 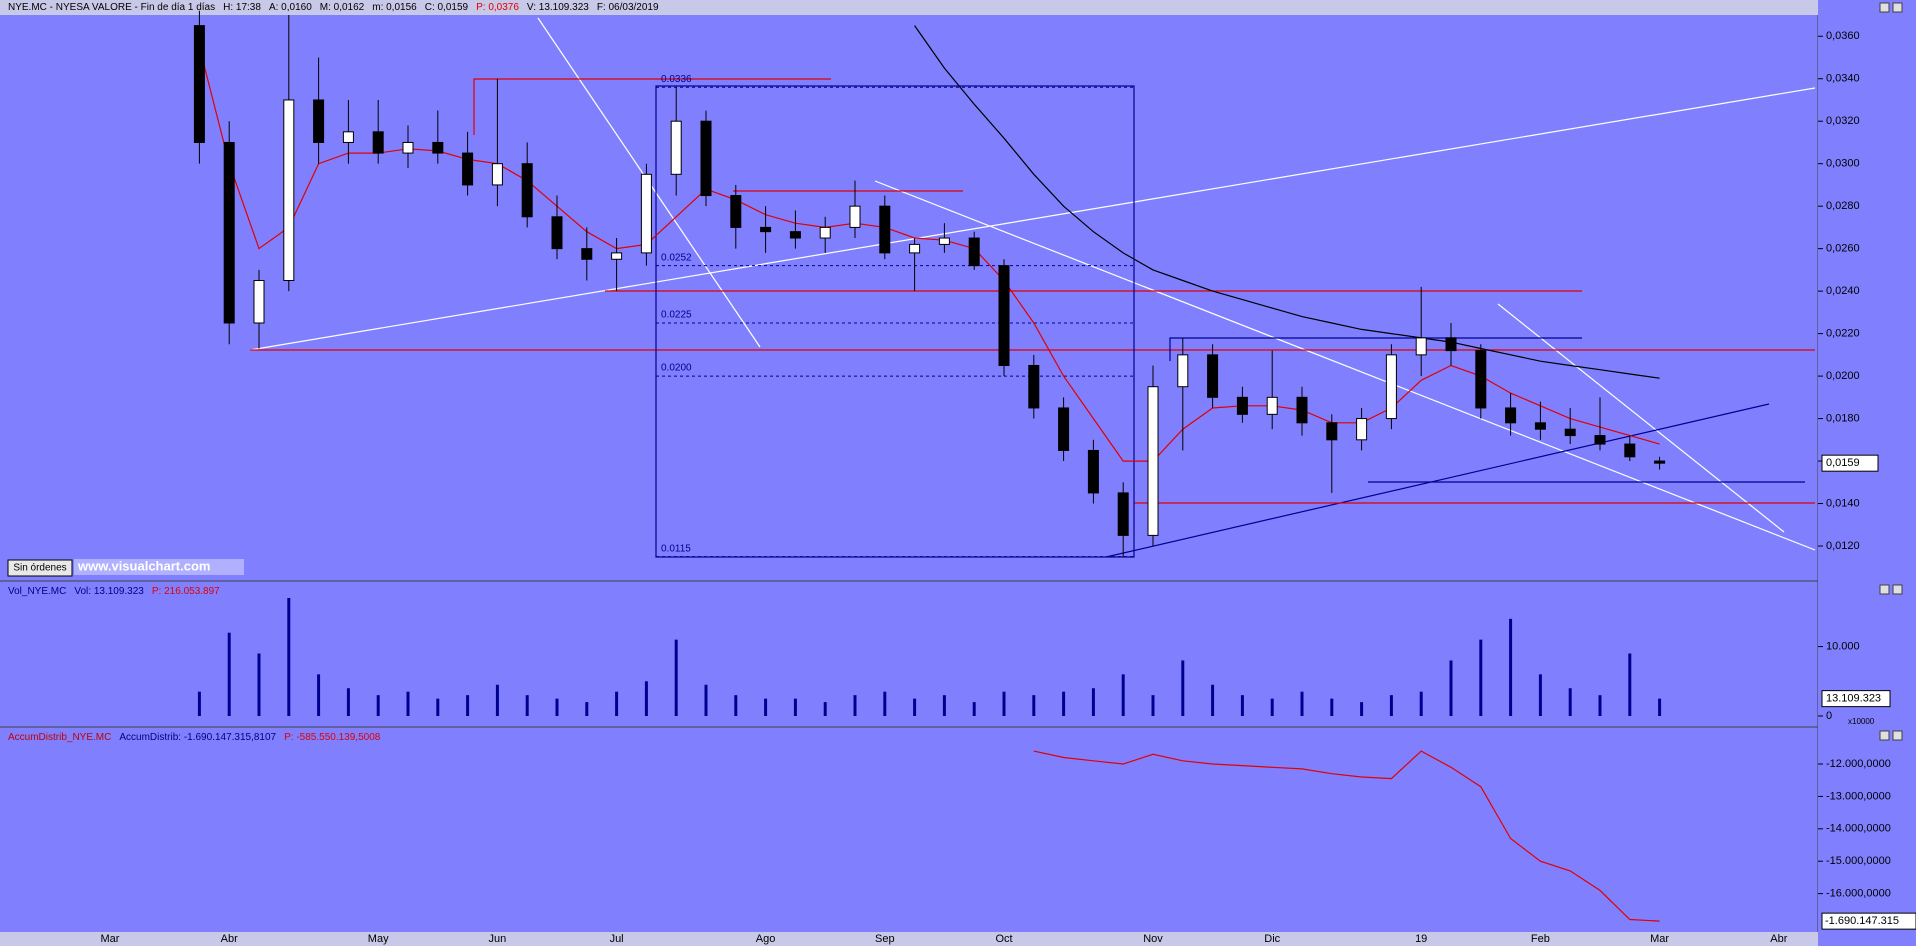 I want to click on orders-button, so click(x=40, y=568).